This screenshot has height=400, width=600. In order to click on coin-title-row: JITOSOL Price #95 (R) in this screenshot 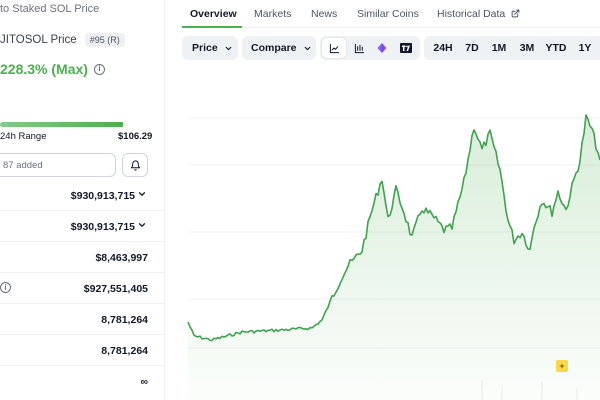, I will do `click(62, 40)`.